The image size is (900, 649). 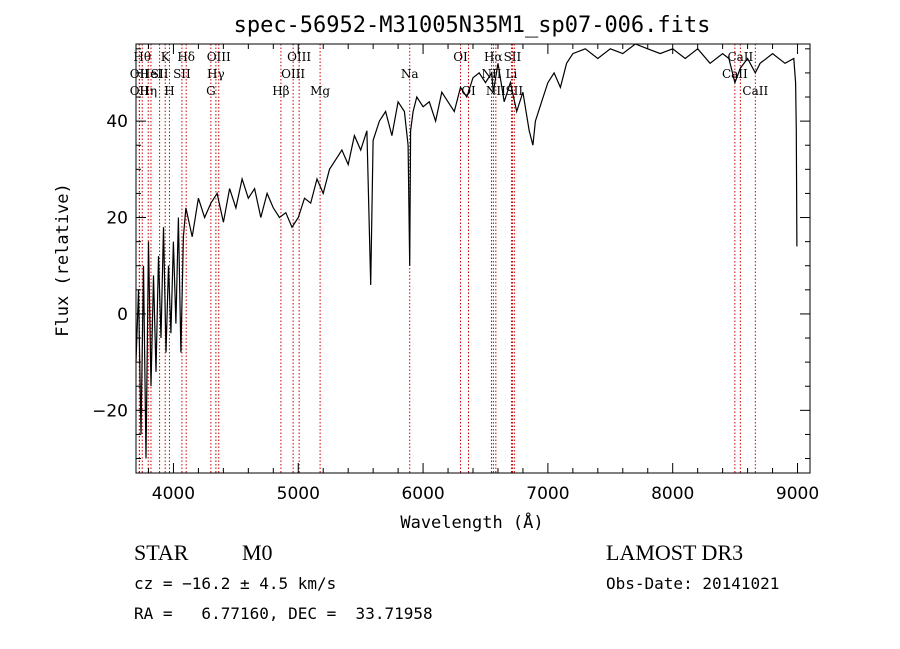 What do you see at coordinates (122, 315) in the screenshot?
I see `y-tick-label: 0` at bounding box center [122, 315].